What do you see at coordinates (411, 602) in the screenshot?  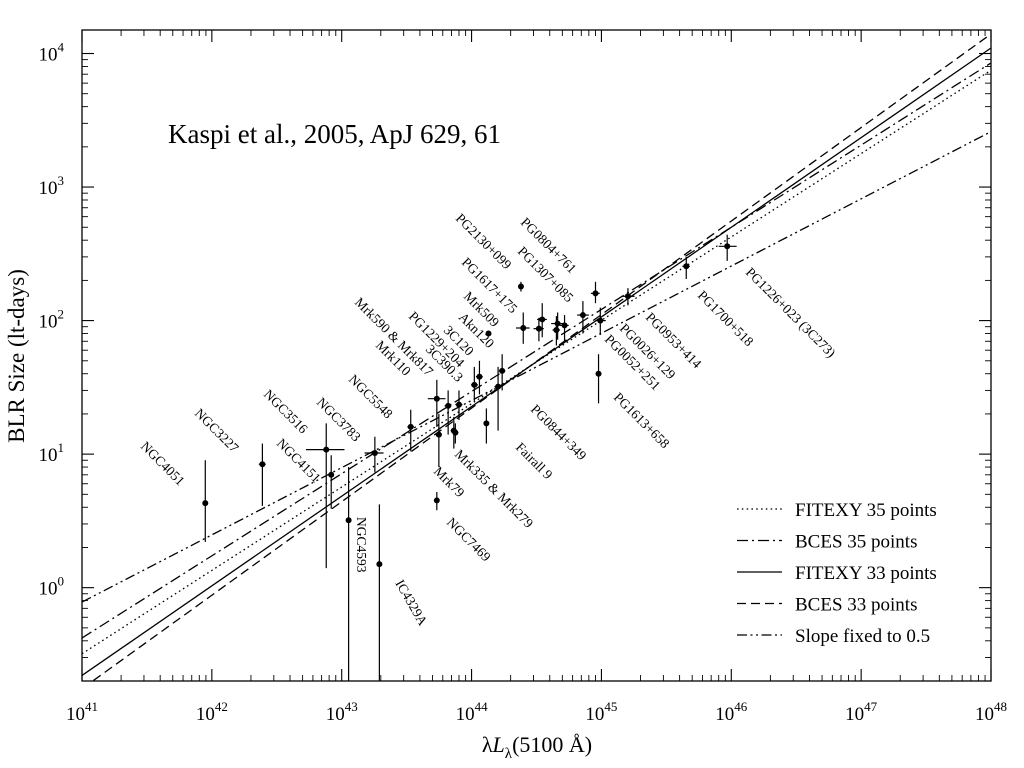 I see `point-label: IC4329A` at bounding box center [411, 602].